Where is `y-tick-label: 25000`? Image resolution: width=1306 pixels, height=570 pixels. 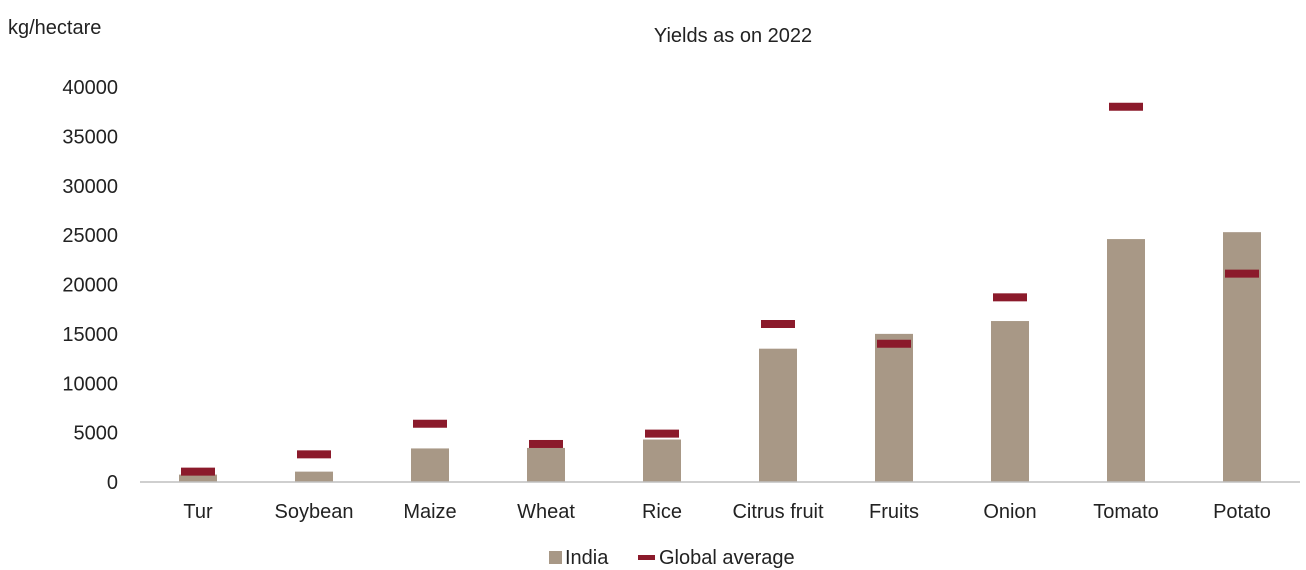 y-tick-label: 25000 is located at coordinates (90, 236).